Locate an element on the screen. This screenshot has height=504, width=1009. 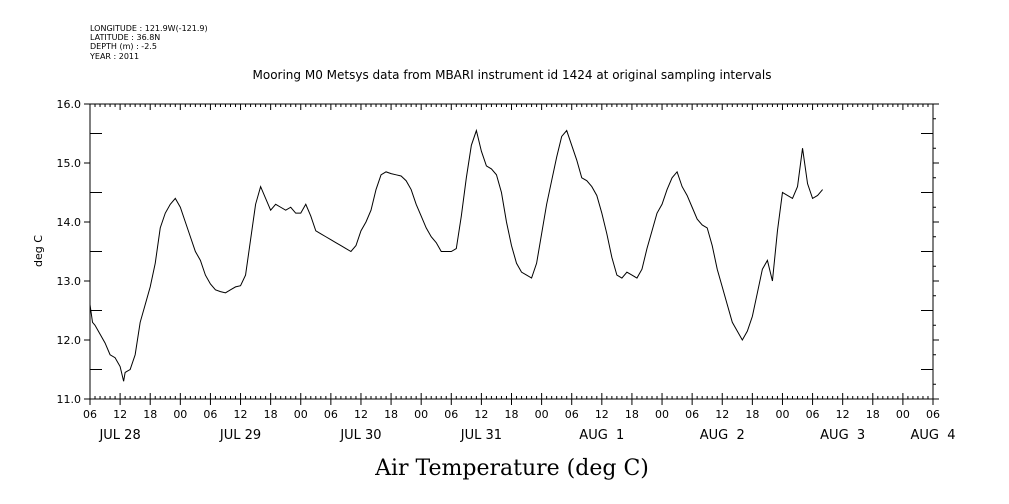
depth-label: DEPTH (m) : -2.5 is located at coordinates (123, 46).